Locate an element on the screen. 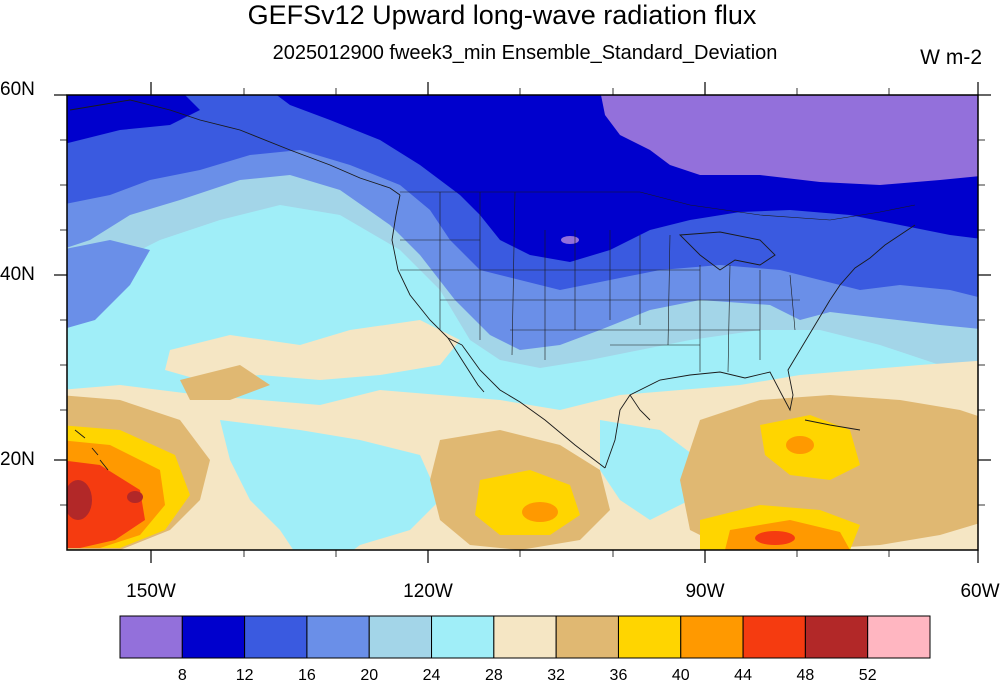 Image resolution: width=1004 pixels, height=685 pixels. state-boundaries is located at coordinates (658, 282).